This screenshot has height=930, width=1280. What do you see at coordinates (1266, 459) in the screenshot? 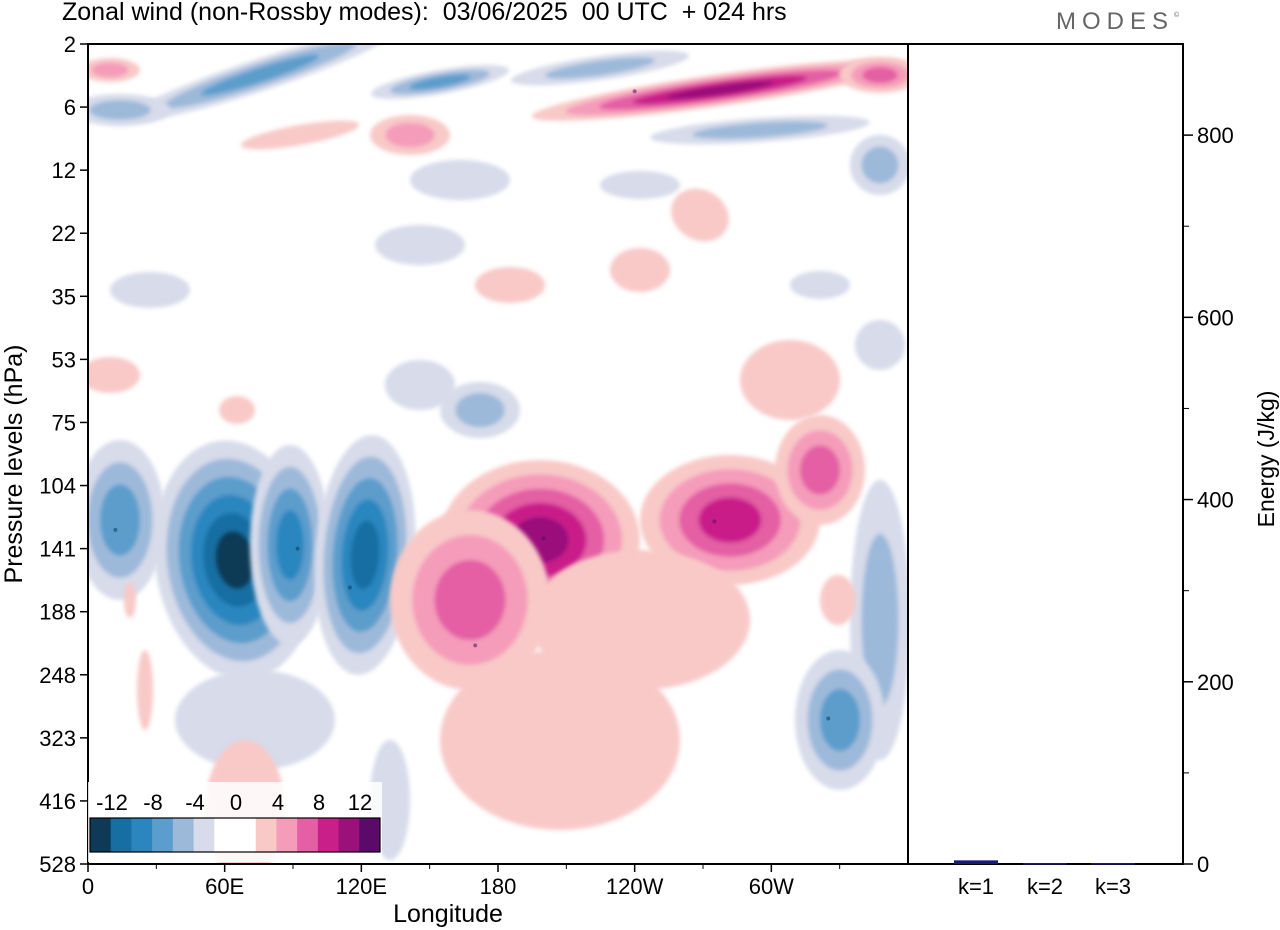
I see `energy-axis-label: Energy (J/kg)` at bounding box center [1266, 459].